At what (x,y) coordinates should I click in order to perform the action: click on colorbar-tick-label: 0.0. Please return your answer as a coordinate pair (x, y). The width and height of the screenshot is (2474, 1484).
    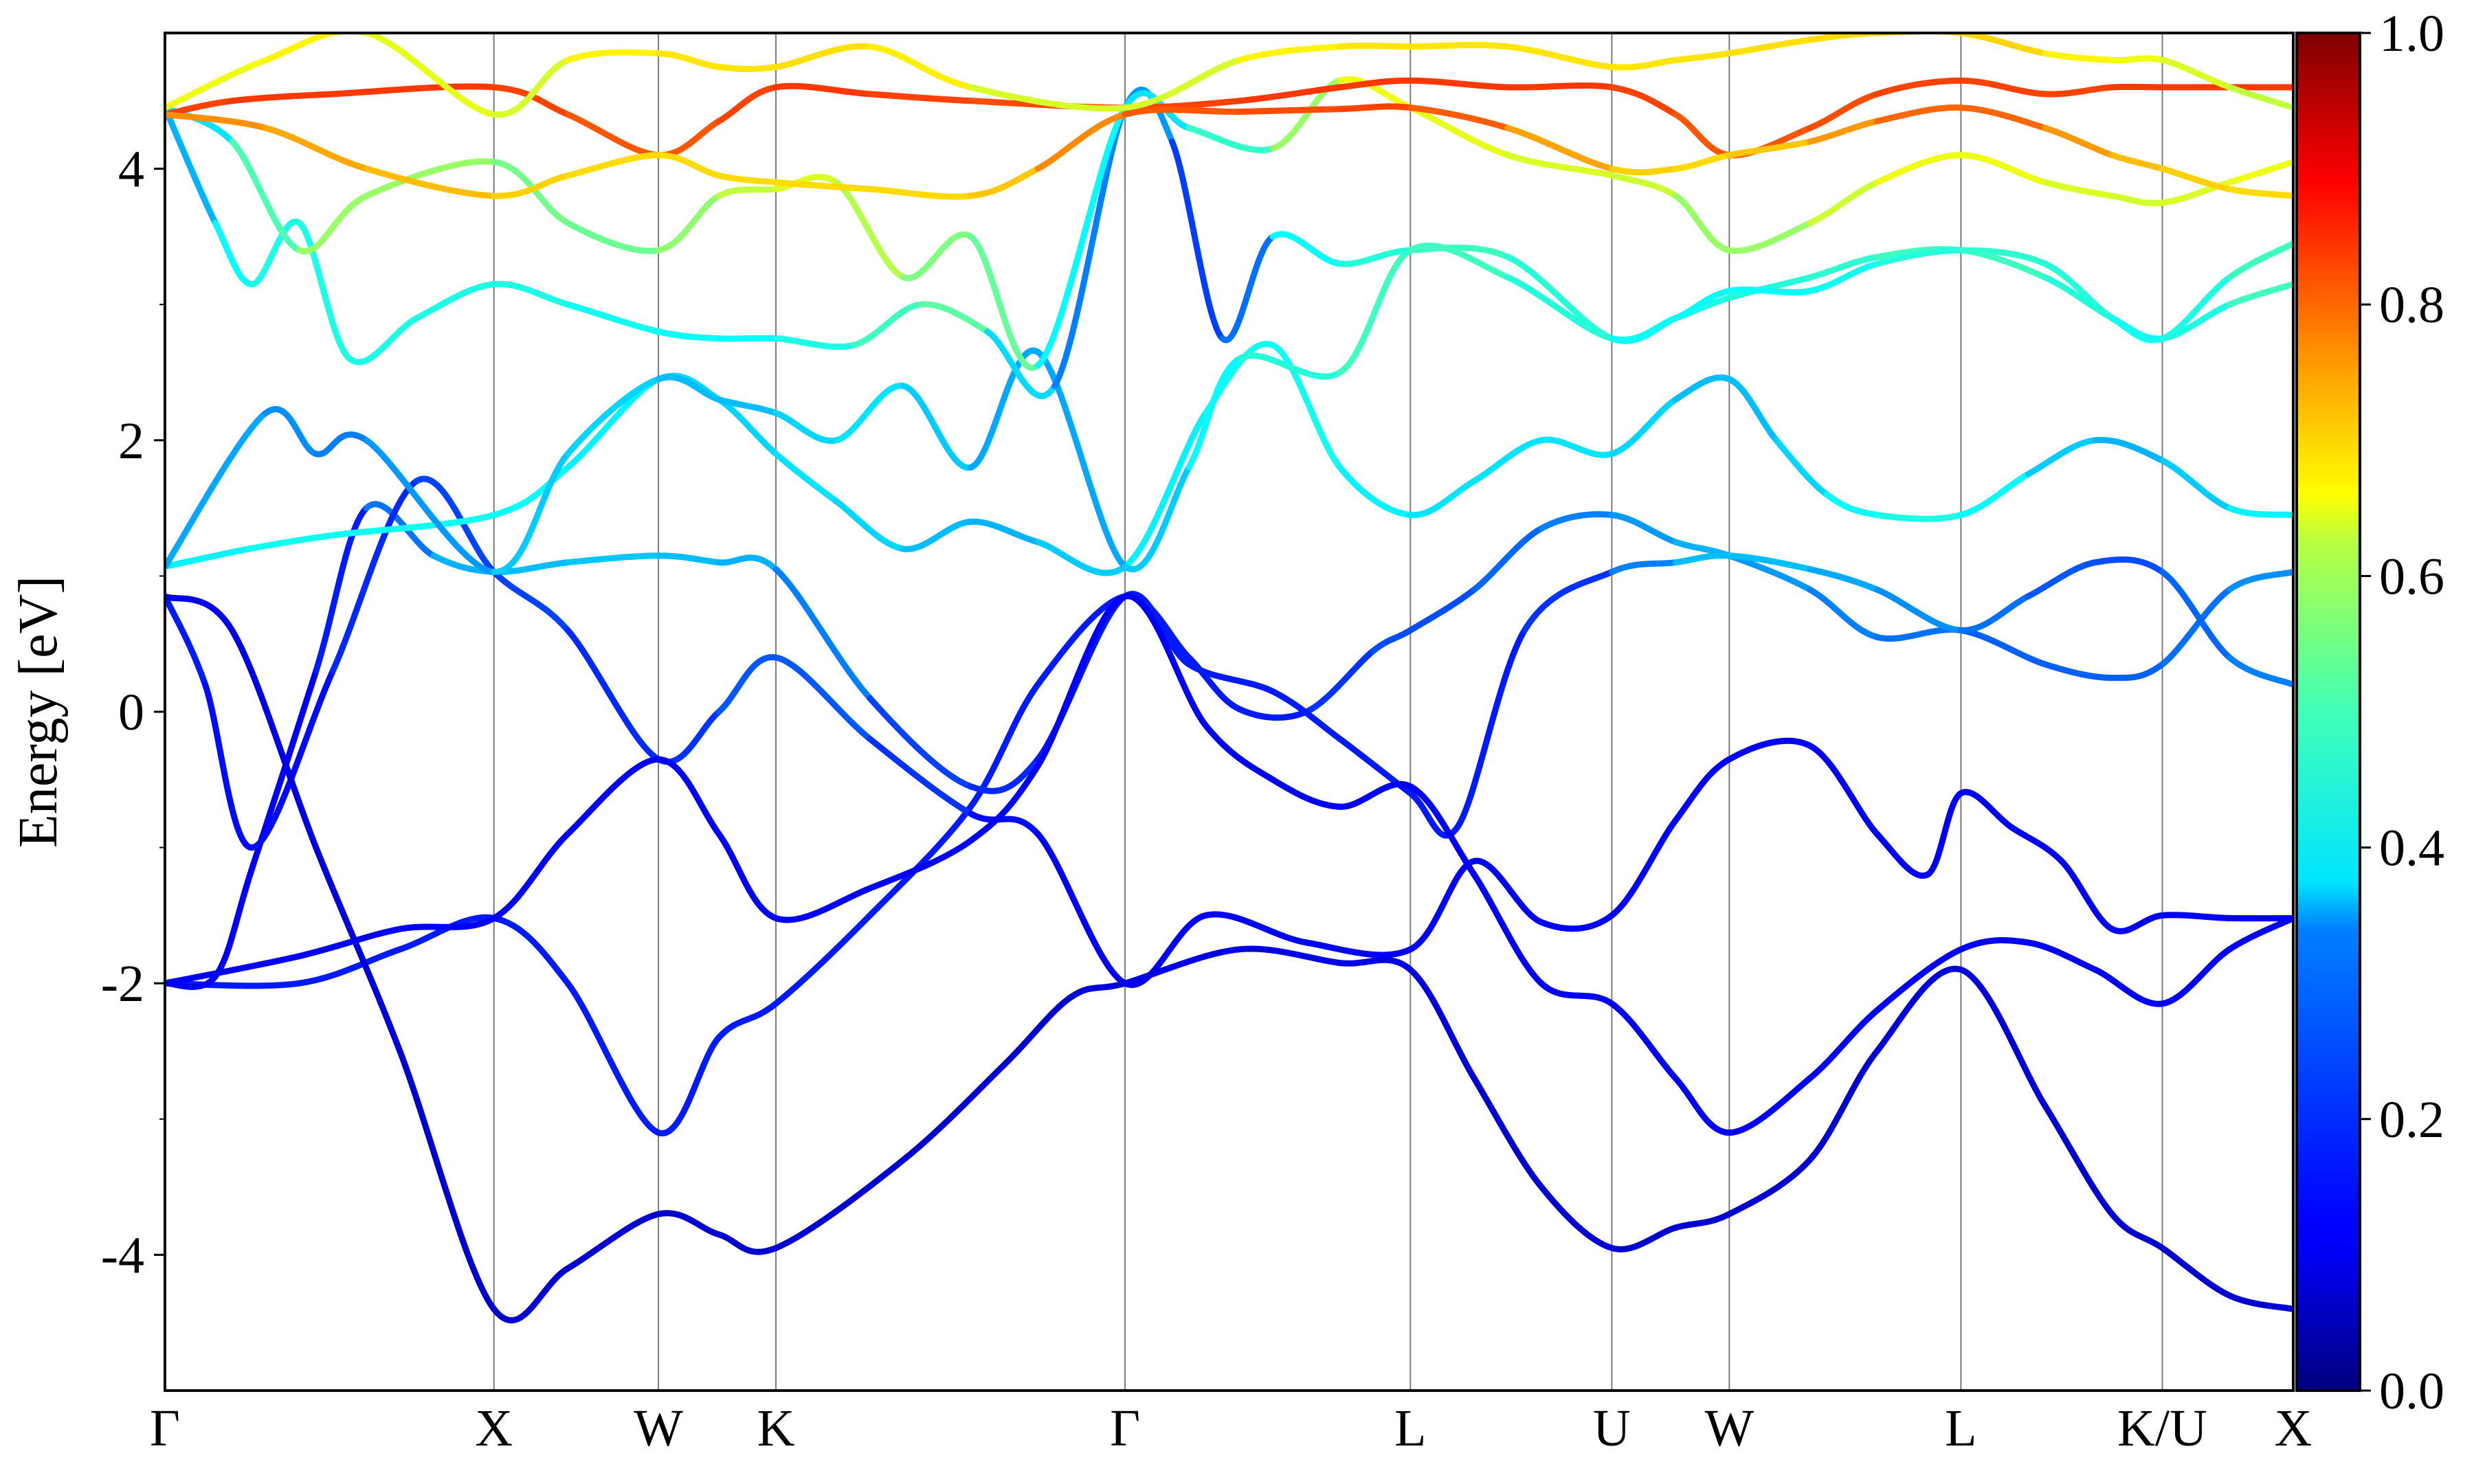
    Looking at the image, I should click on (2411, 1391).